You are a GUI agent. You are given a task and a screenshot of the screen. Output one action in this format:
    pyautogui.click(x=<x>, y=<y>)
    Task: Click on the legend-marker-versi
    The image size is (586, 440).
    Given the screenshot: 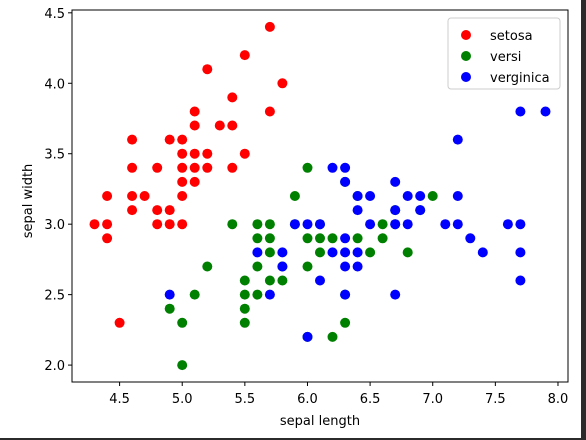 What is the action you would take?
    pyautogui.click(x=466, y=56)
    